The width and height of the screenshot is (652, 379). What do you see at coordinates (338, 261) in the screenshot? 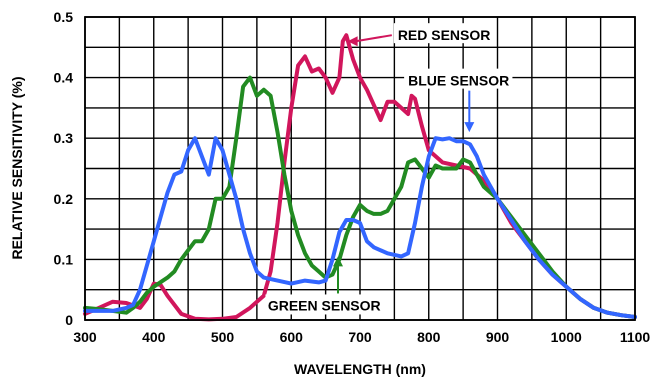
I see `green-sensor-arrowhead` at bounding box center [338, 261].